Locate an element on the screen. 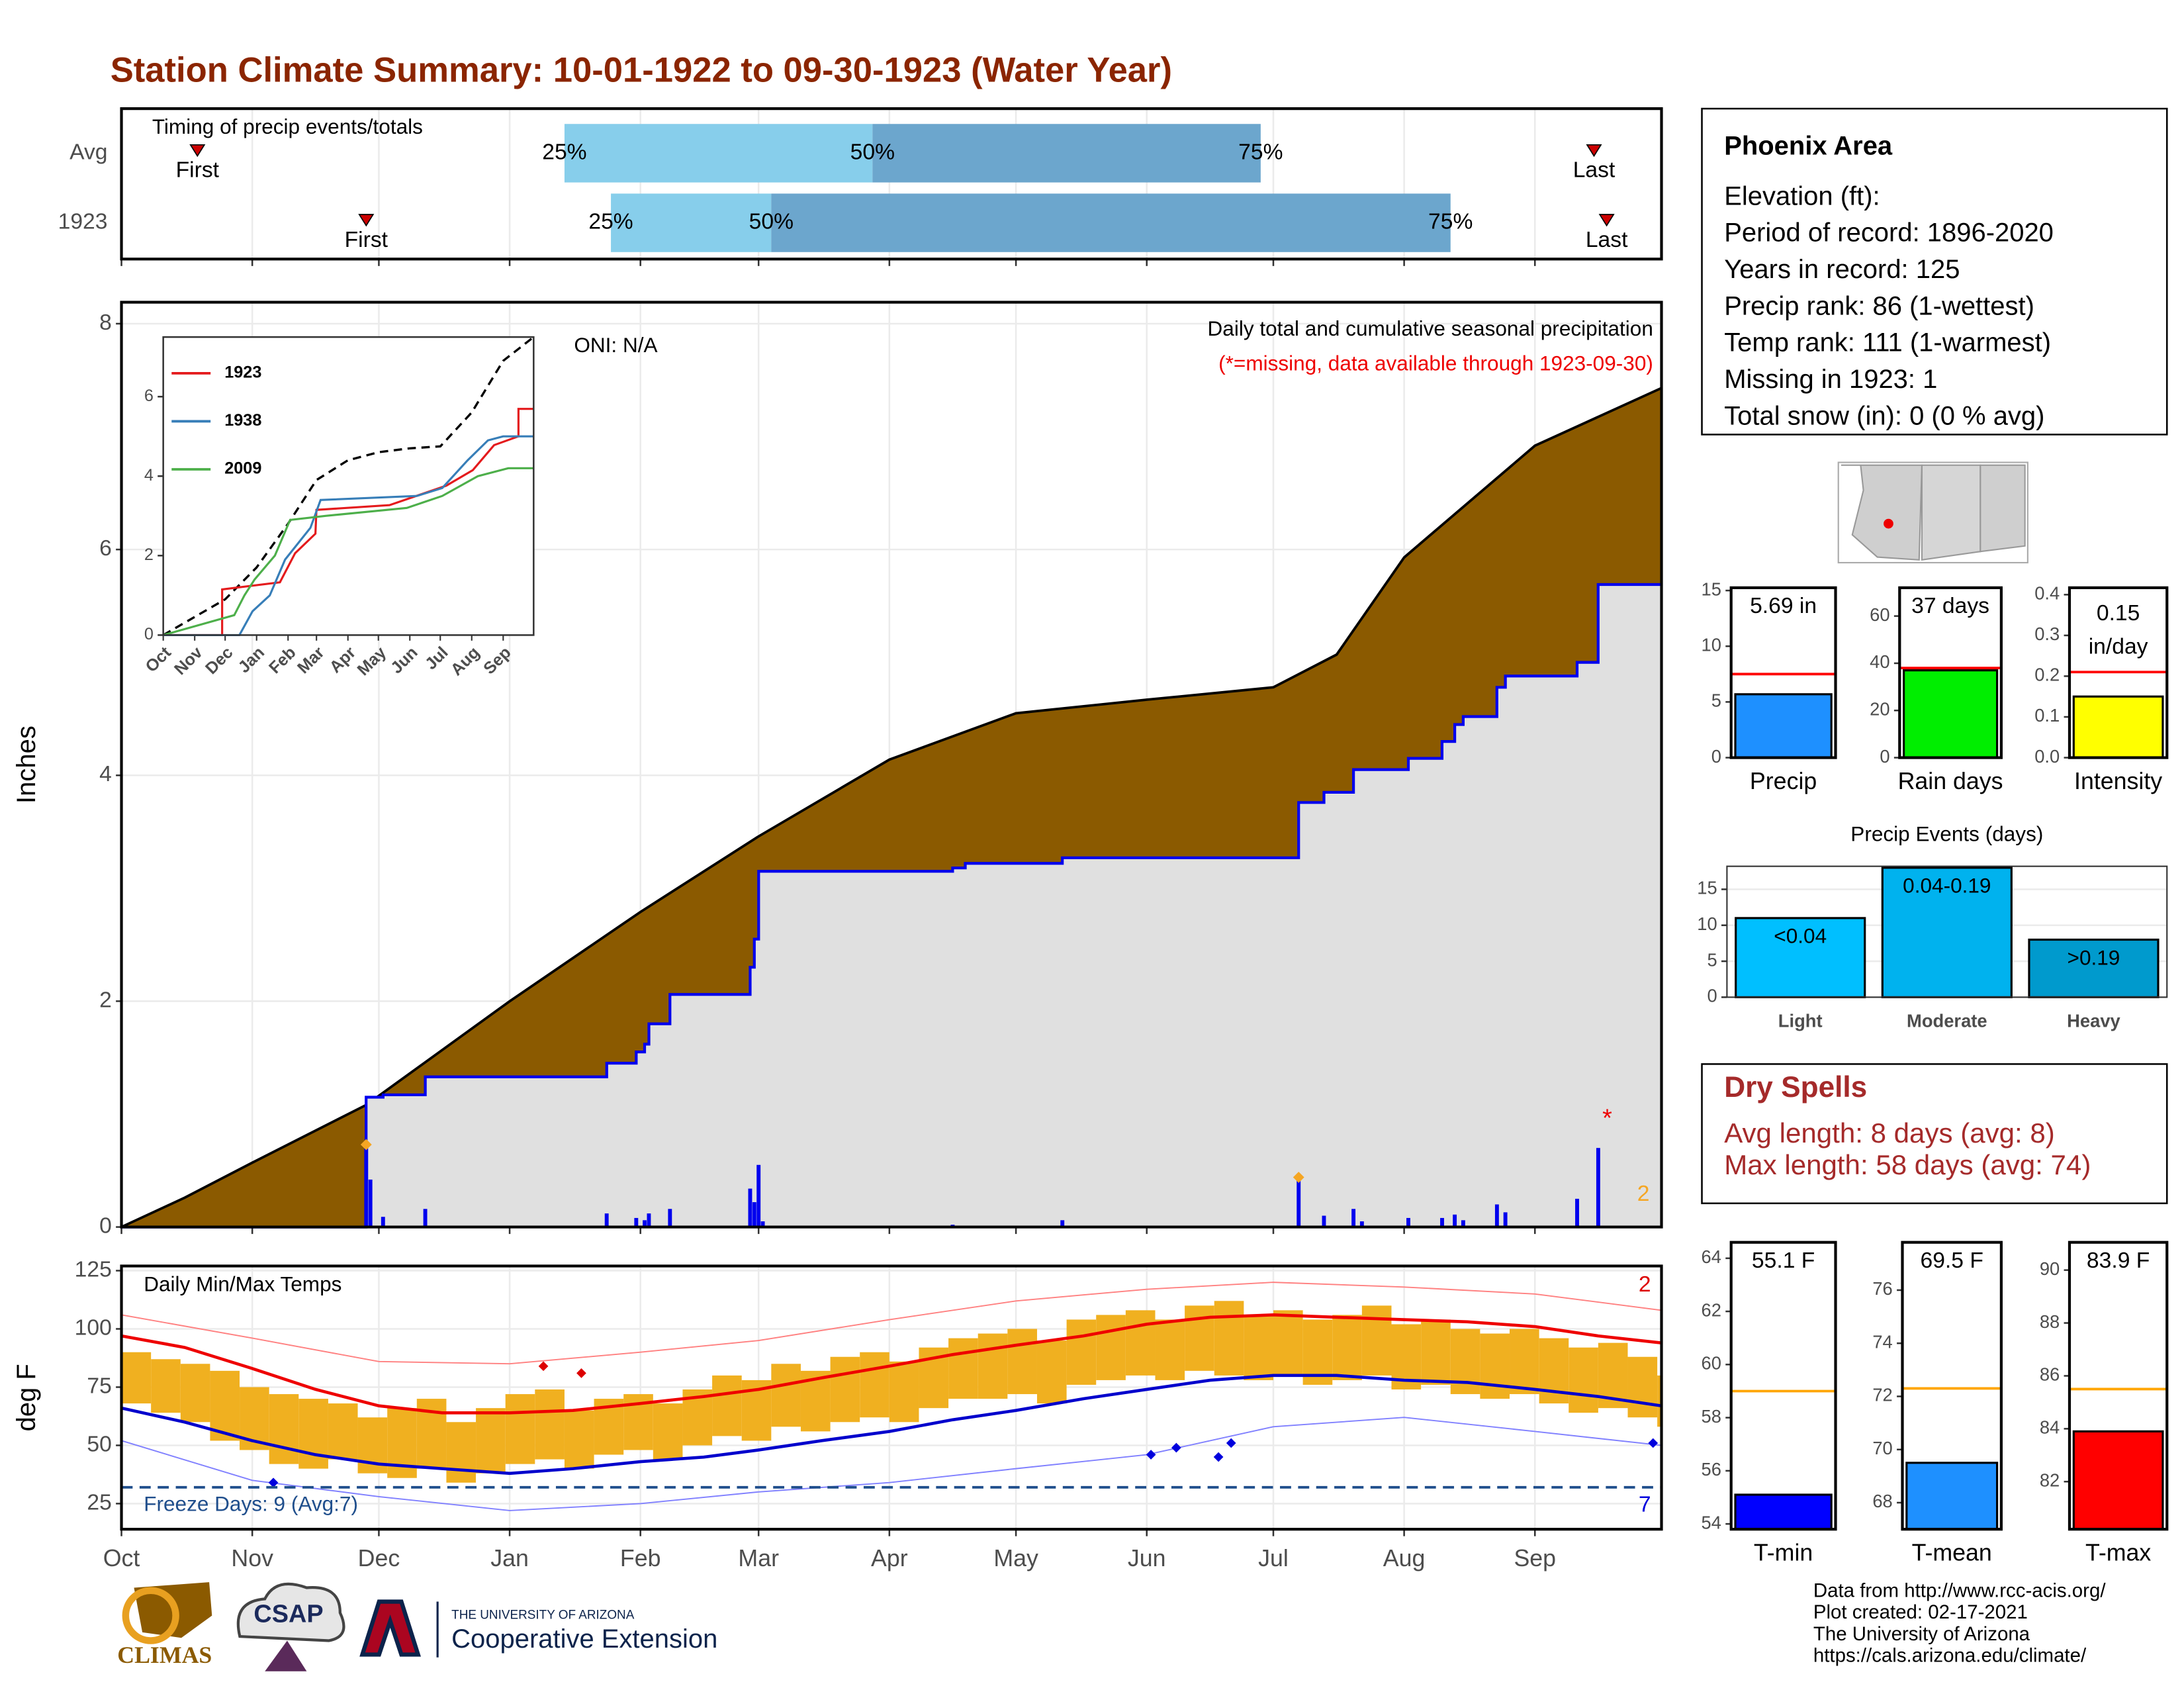 The height and width of the screenshot is (1688, 2184). y-tick-label: 0.4 is located at coordinates (2047, 593).